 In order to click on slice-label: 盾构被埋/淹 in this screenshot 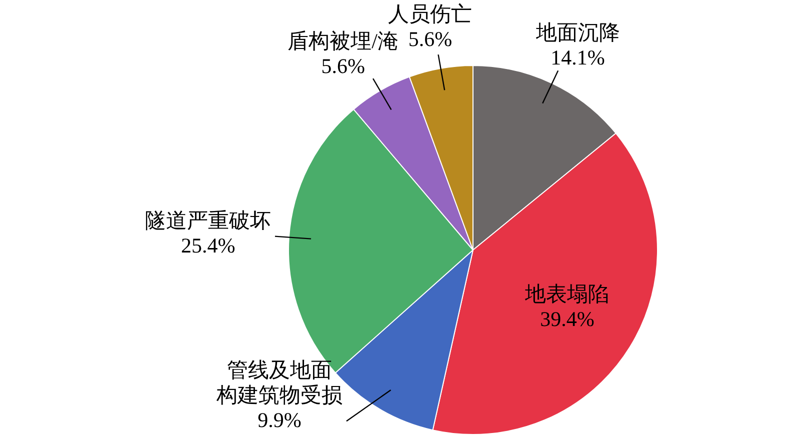, I will do `click(343, 41)`.